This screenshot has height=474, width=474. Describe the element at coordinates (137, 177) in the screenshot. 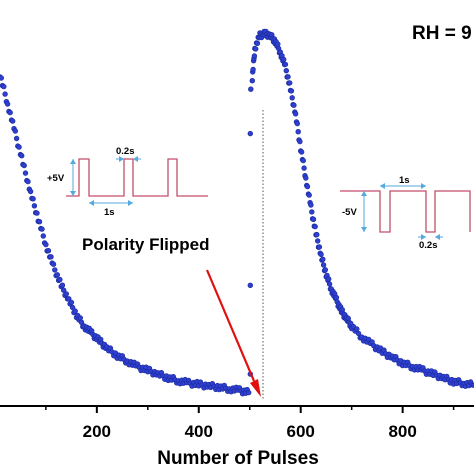

I see `positive-pulse-trace` at that location.